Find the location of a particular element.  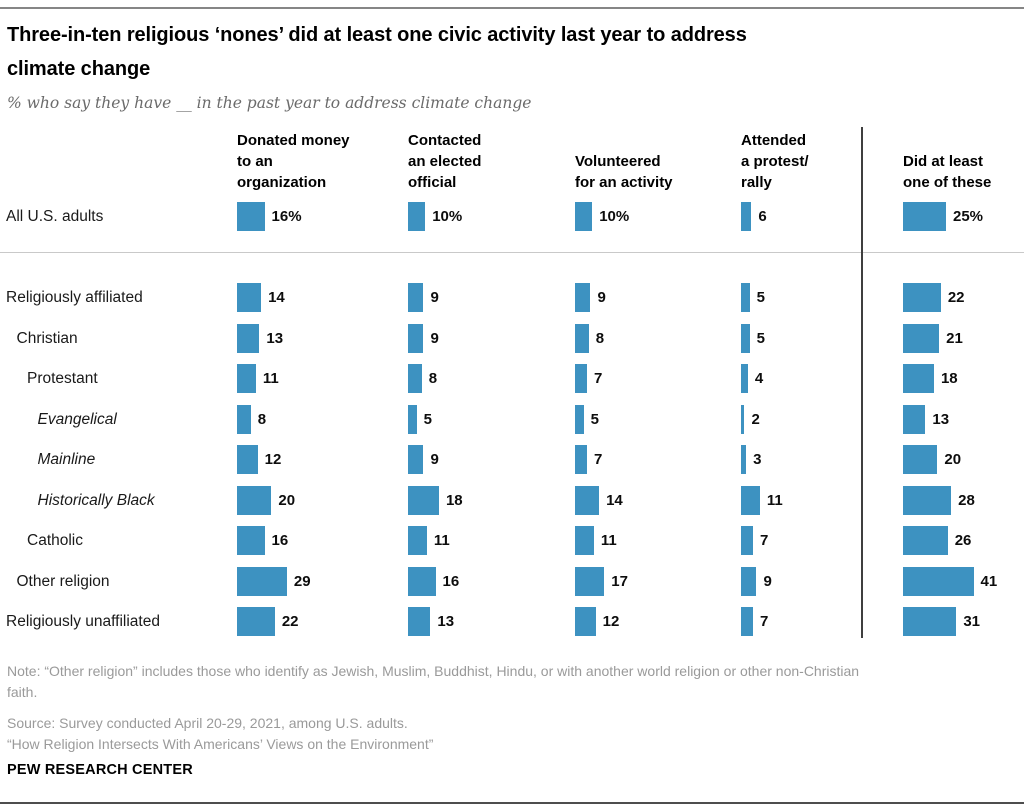

top-rule is located at coordinates (512, 8).